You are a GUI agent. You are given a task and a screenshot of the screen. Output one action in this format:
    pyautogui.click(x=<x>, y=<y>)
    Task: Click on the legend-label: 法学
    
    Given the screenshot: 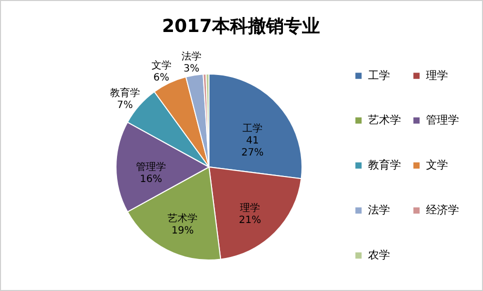 What is the action you would take?
    pyautogui.click(x=379, y=210)
    